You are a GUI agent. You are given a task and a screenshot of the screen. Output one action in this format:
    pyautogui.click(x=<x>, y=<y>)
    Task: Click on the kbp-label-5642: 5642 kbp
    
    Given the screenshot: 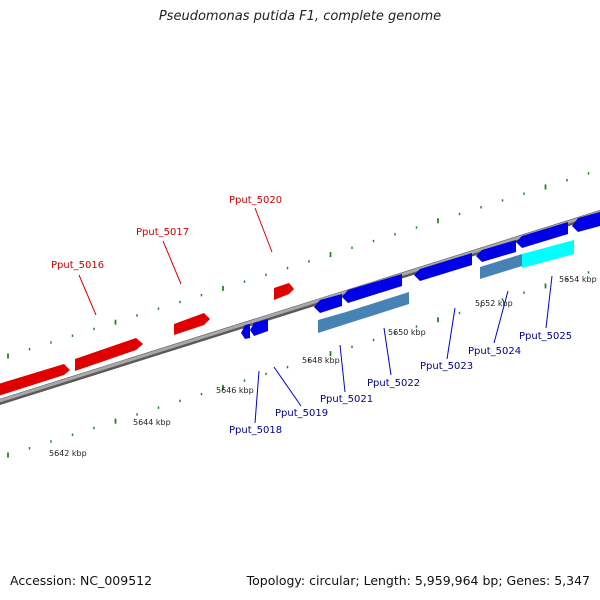 What is the action you would take?
    pyautogui.click(x=68, y=453)
    